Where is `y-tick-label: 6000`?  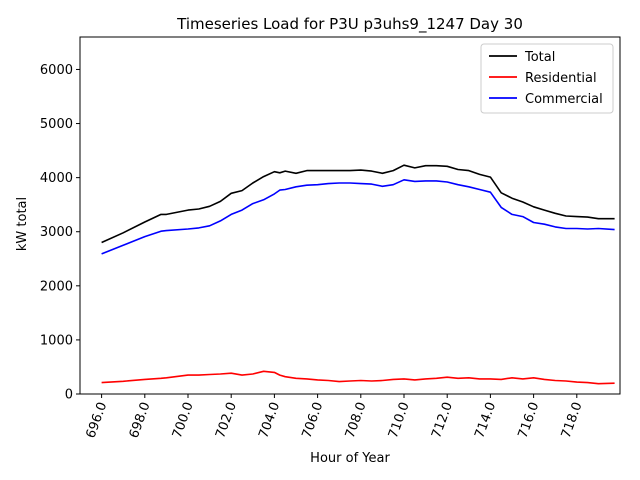 y-tick-label: 6000 is located at coordinates (56, 70).